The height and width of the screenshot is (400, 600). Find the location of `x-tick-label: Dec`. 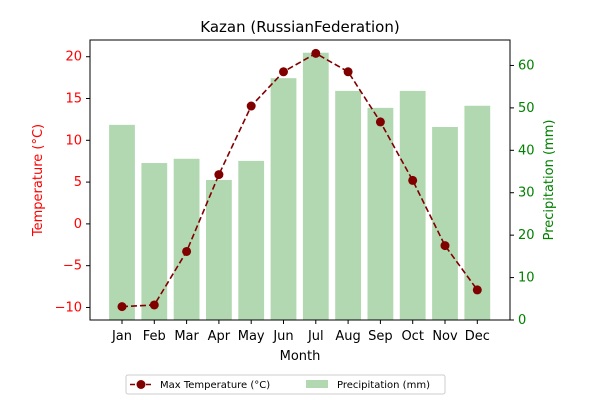

x-tick-label: Dec is located at coordinates (477, 336).